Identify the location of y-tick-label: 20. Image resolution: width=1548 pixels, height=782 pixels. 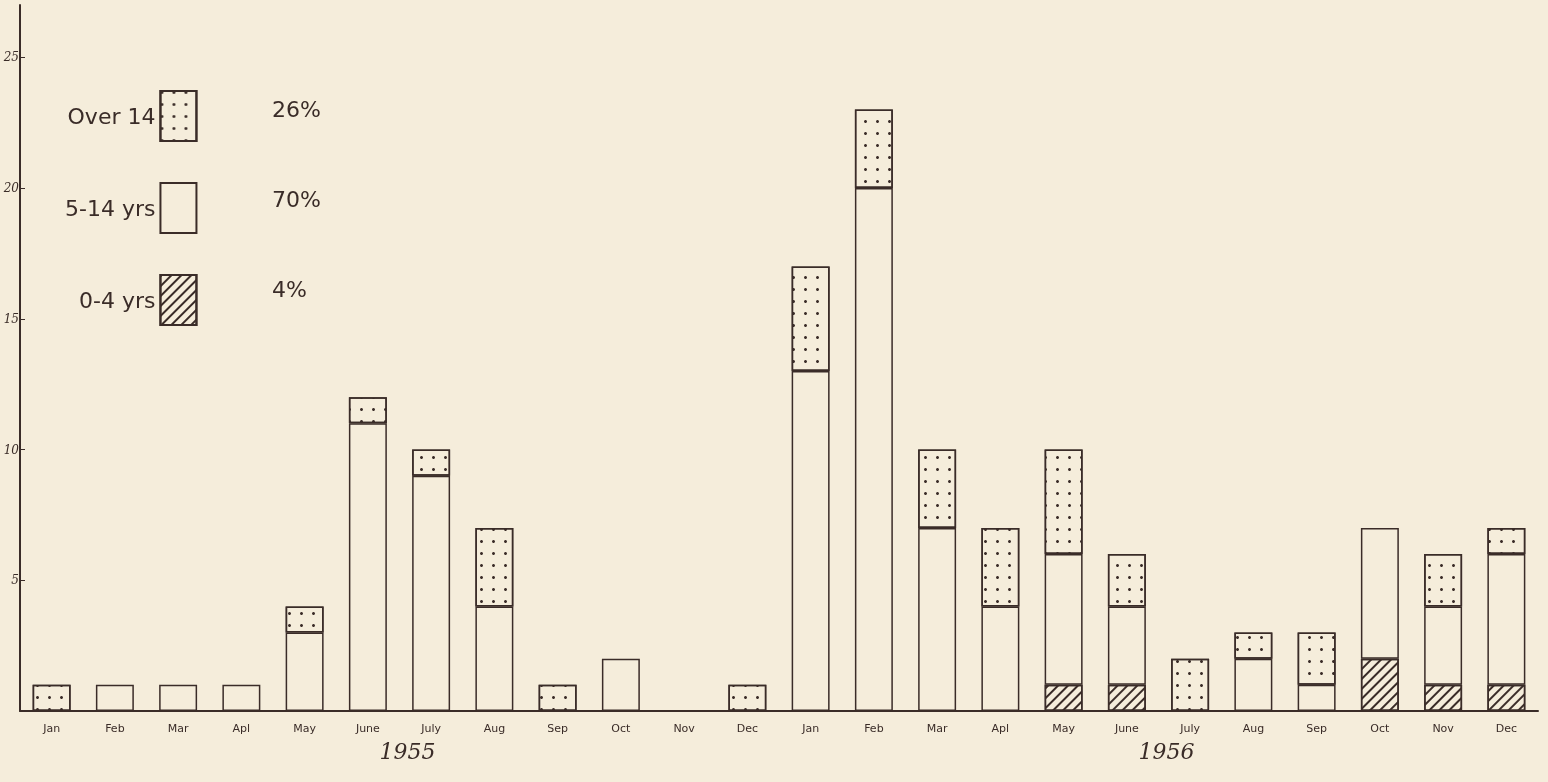
(11, 188).